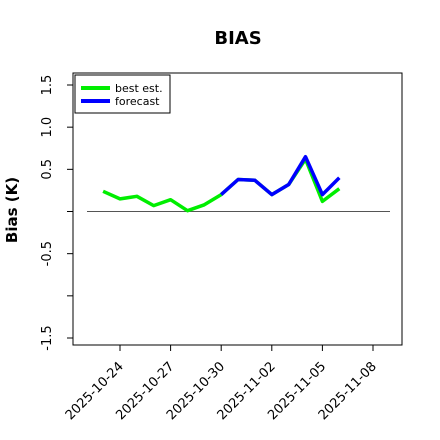 This screenshot has height=440, width=440. I want to click on y-tick-label: 0.5, so click(47, 169).